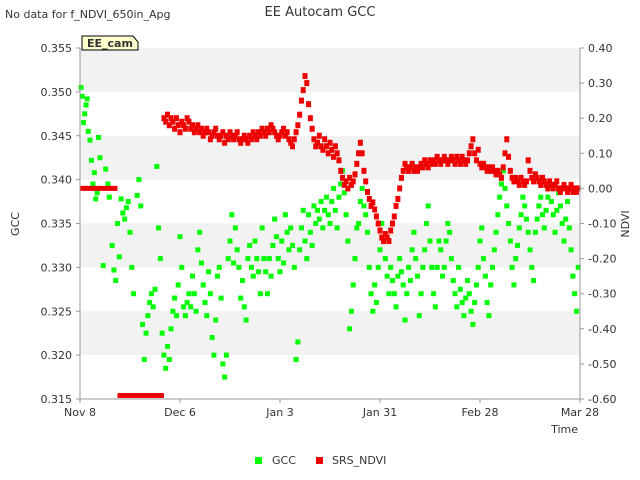 The image size is (640, 480). I want to click on y-axis-left-label: GCC, so click(15, 224).